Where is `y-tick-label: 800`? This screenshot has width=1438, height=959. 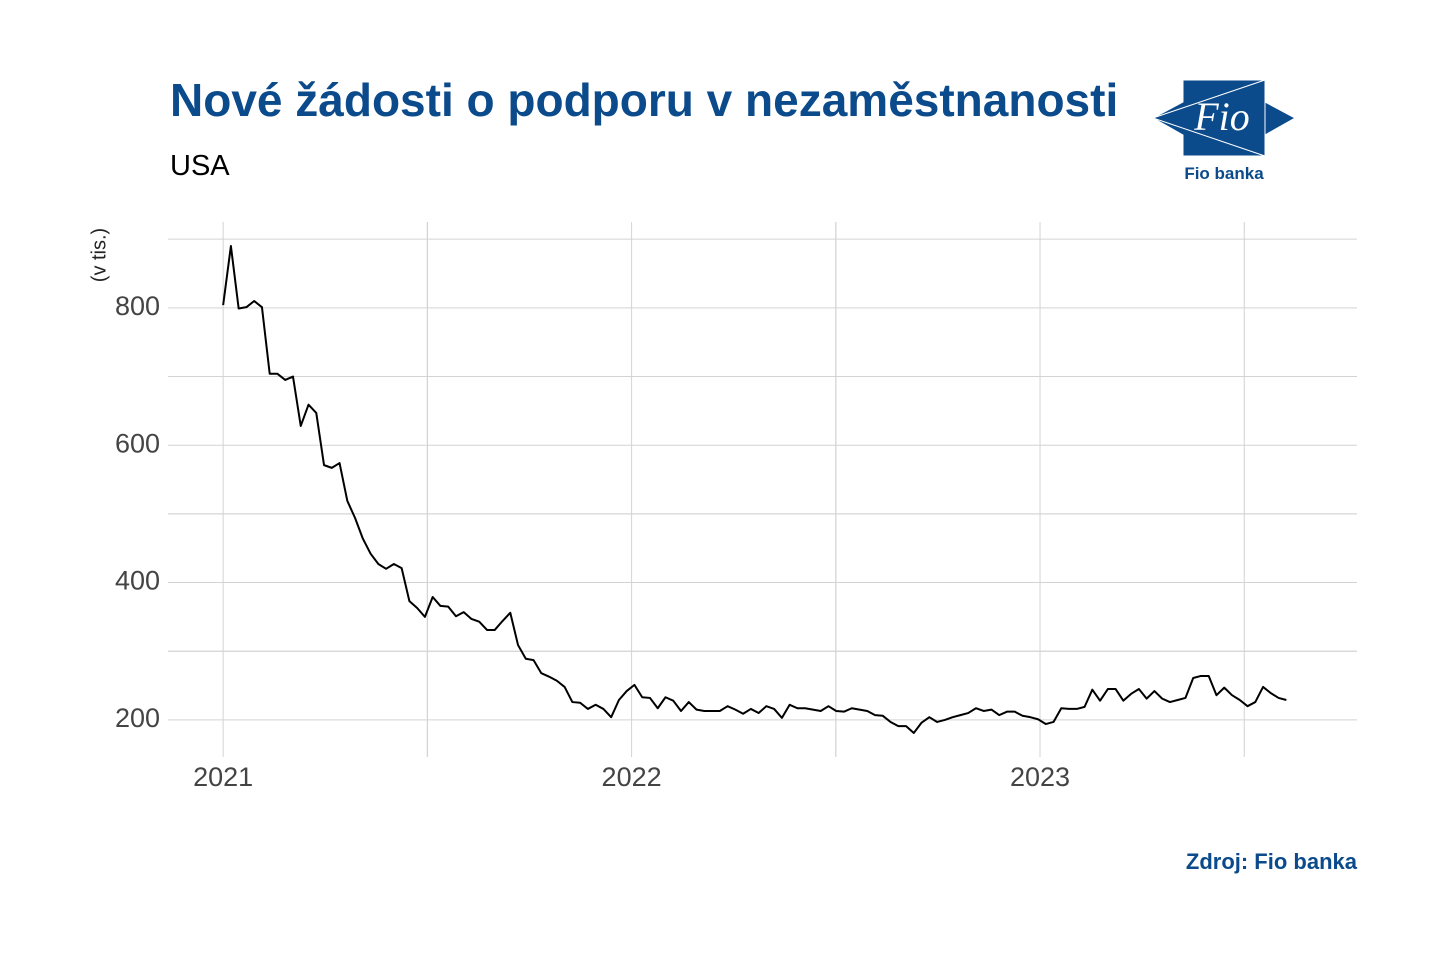 y-tick-label: 800 is located at coordinates (137, 306).